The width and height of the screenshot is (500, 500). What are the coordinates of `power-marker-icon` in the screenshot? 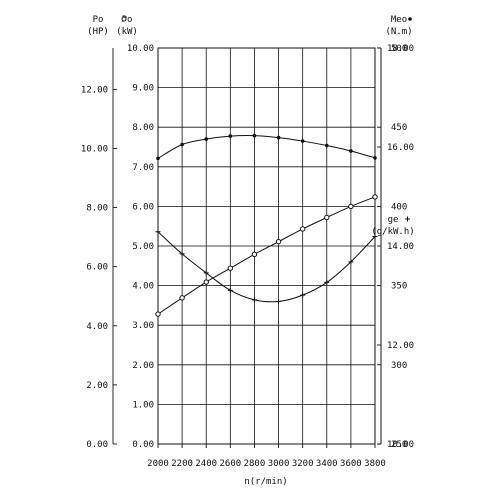 It's located at (124, 19).